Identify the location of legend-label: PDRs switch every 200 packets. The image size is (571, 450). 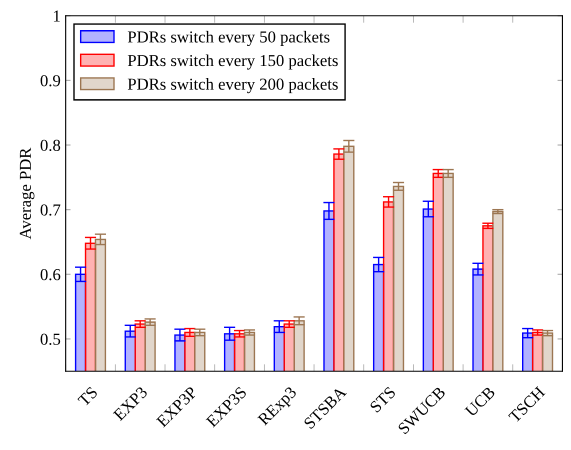
(233, 86).